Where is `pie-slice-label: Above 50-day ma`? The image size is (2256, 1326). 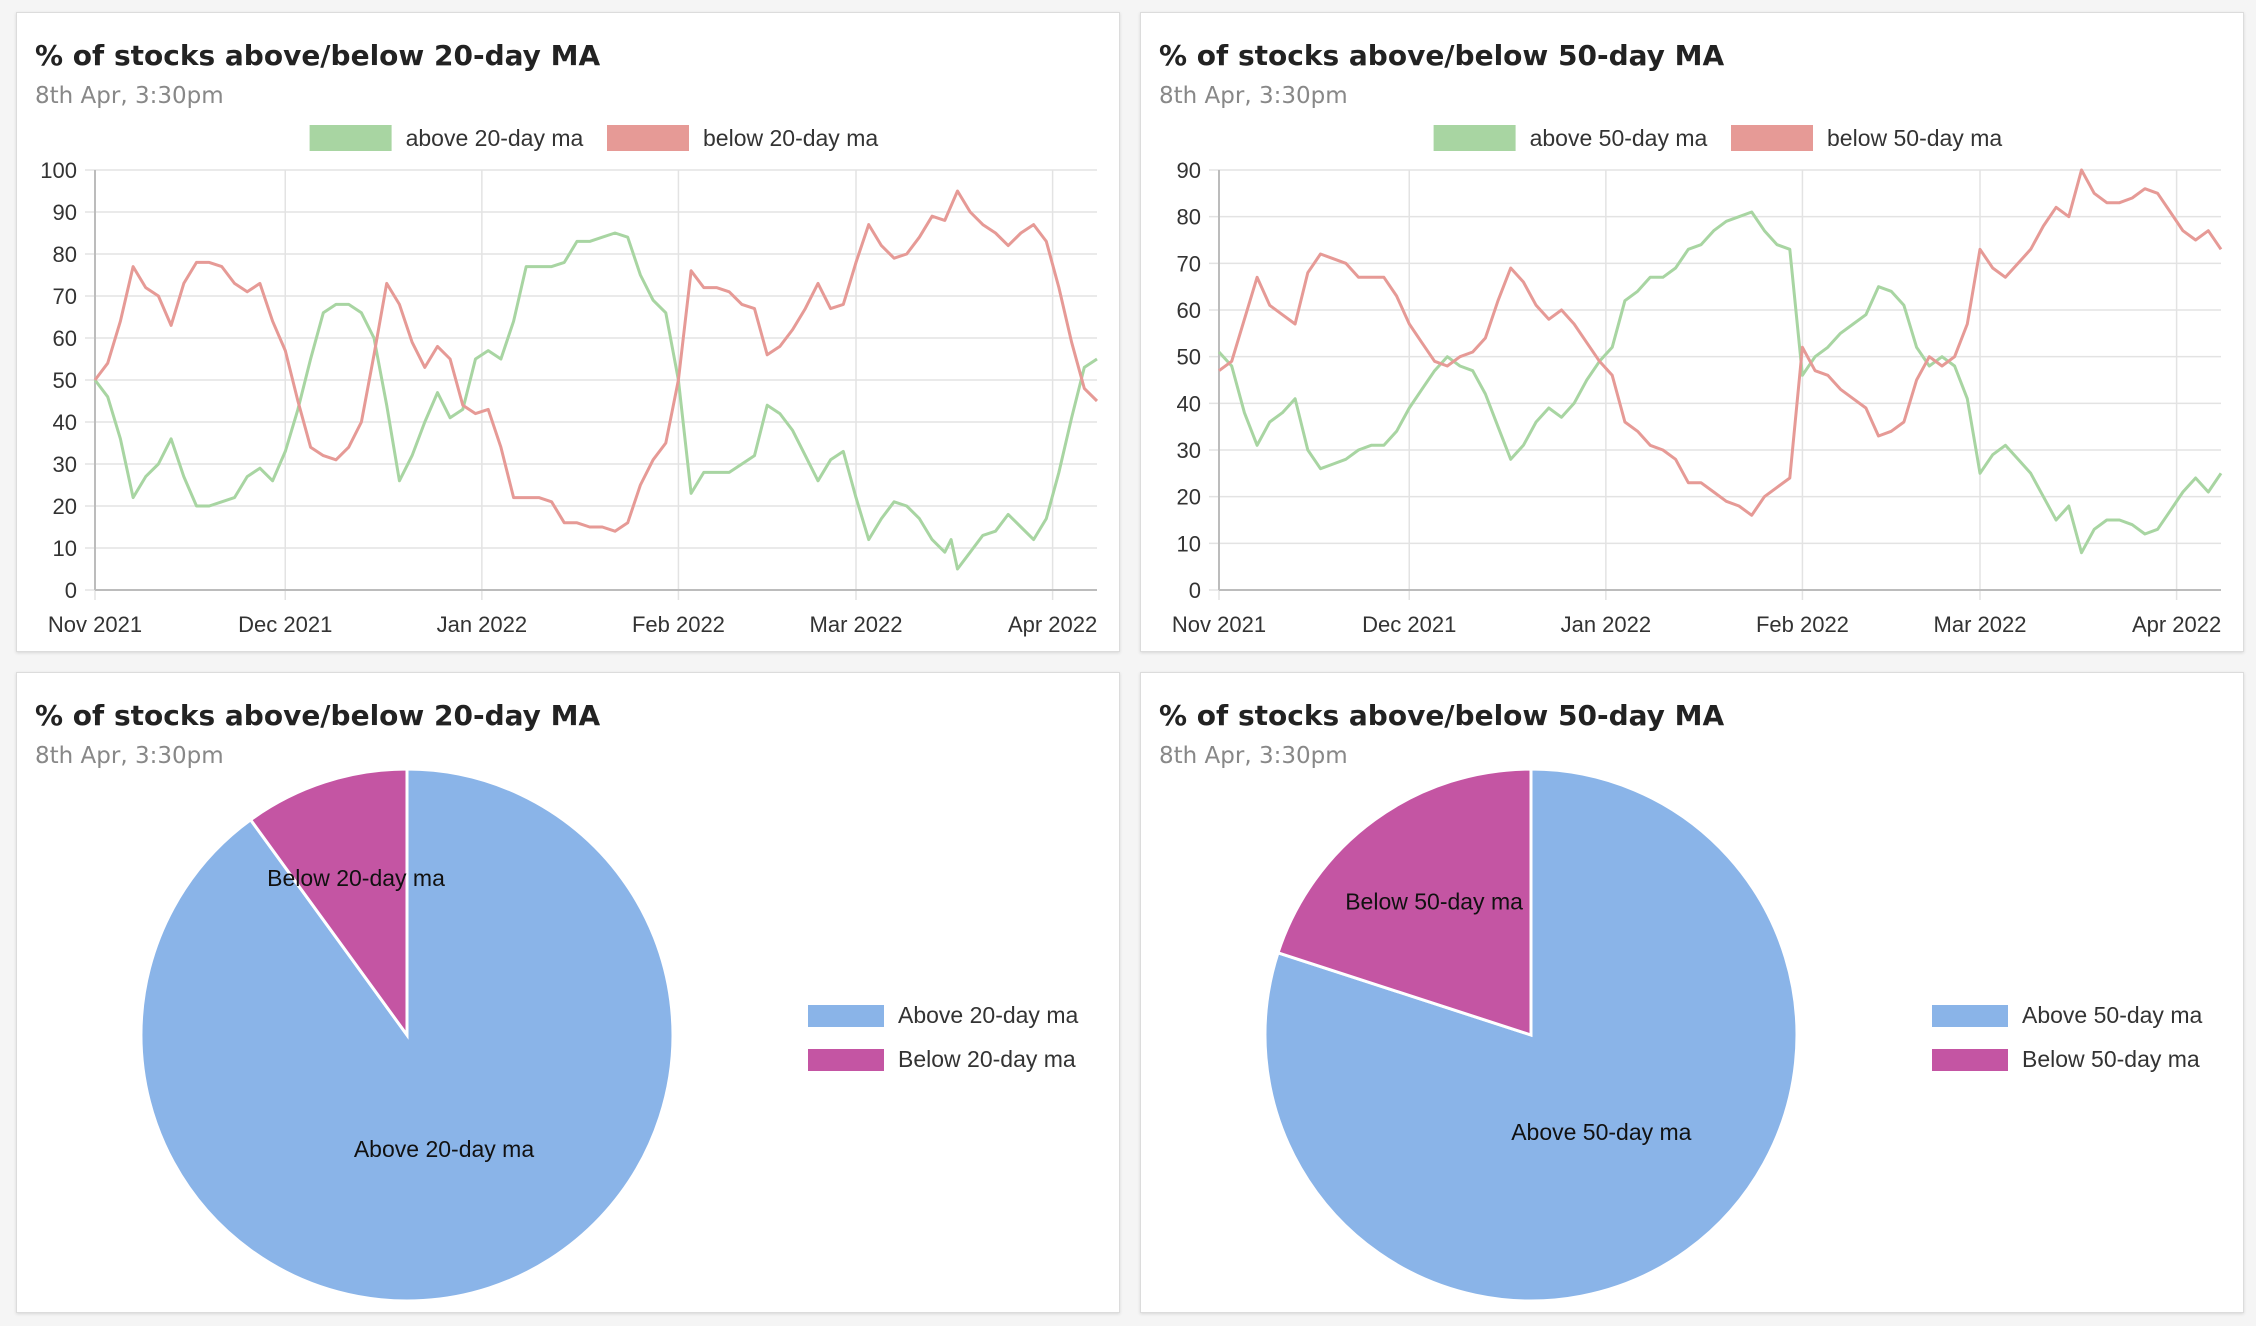 pie-slice-label: Above 50-day ma is located at coordinates (1601, 1132).